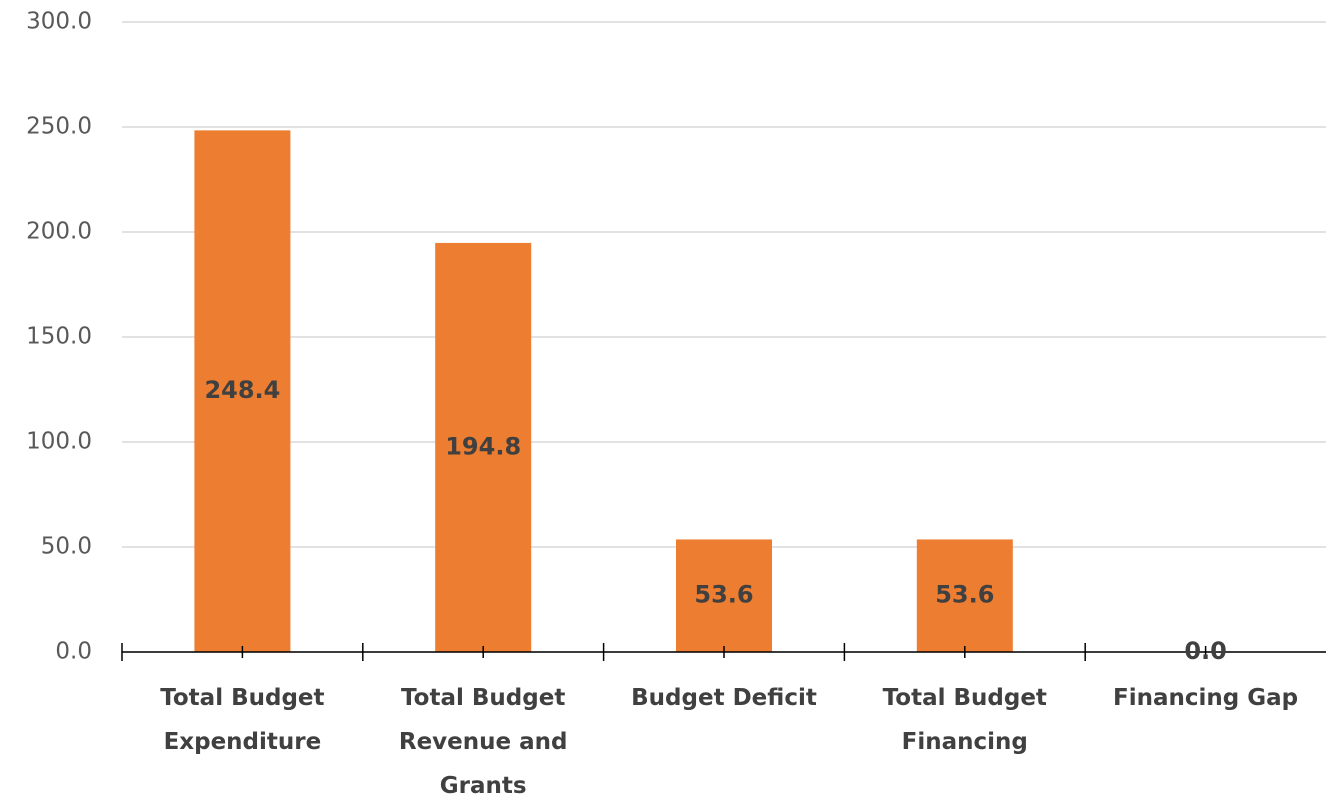 The image size is (1326, 796). I want to click on y-tick-label: 250.0, so click(59, 127).